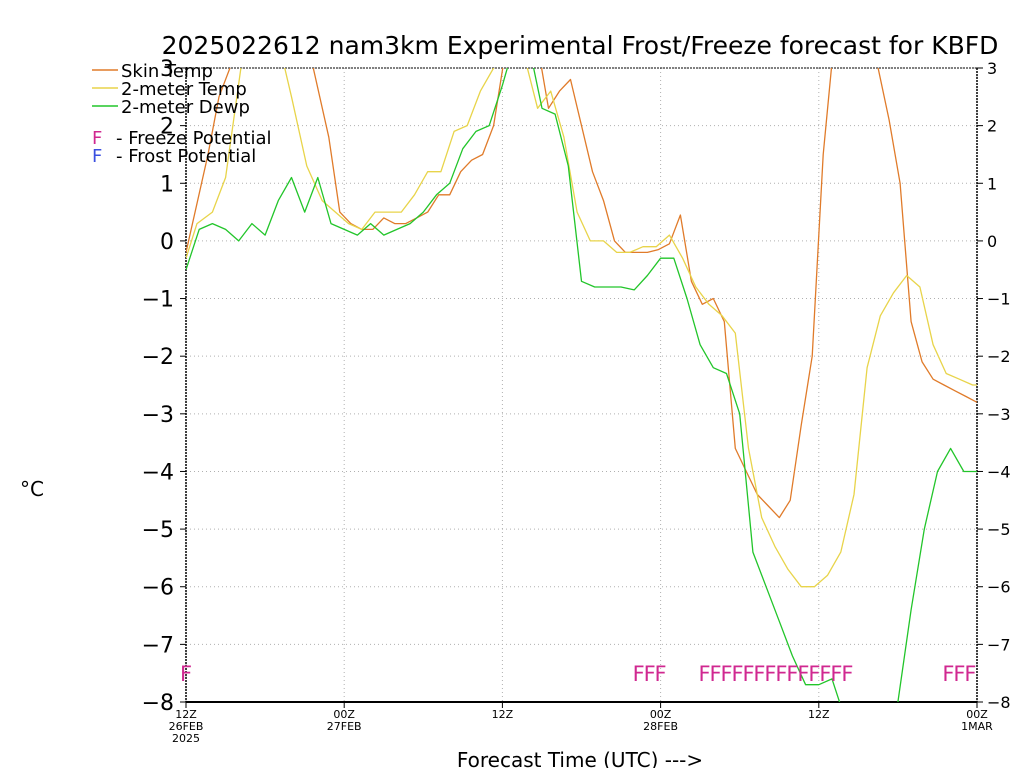  I want to click on legend-label: 2-meter Dewp, so click(185, 107).